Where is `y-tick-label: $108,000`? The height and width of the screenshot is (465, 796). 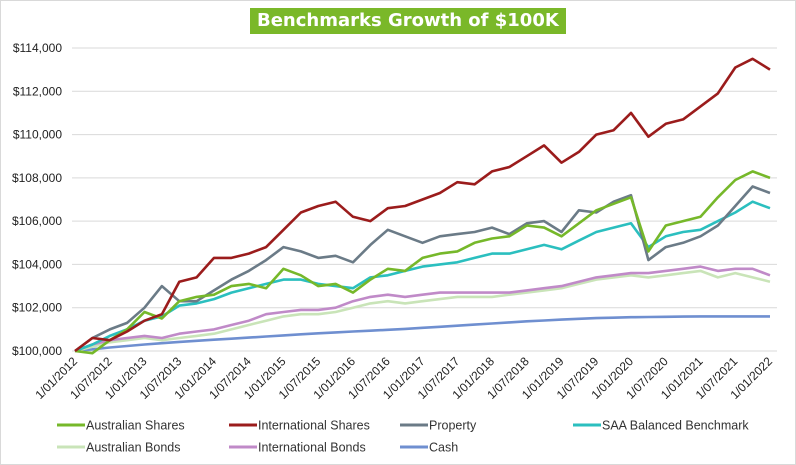
y-tick-label: $108,000 is located at coordinates (37, 178).